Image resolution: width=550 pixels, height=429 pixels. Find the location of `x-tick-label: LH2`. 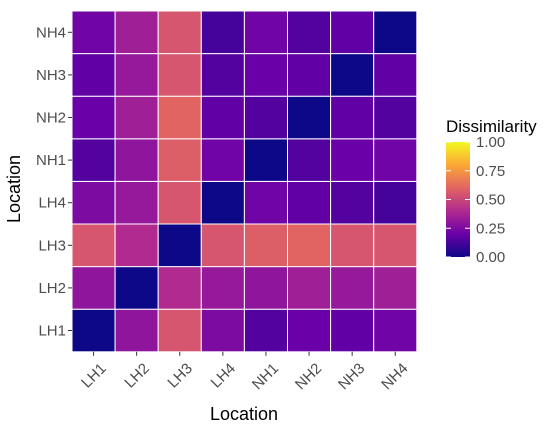

x-tick-label: LH2 is located at coordinates (136, 375).